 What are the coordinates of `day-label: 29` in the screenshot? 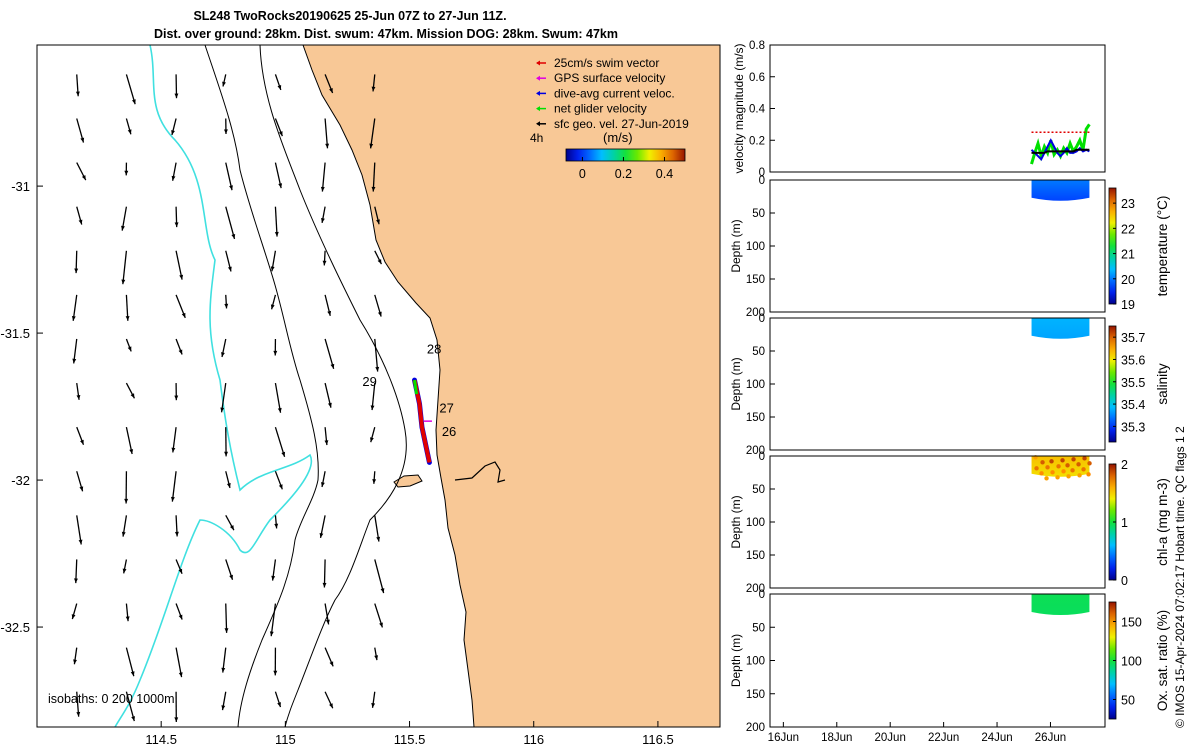 It's located at (369, 381).